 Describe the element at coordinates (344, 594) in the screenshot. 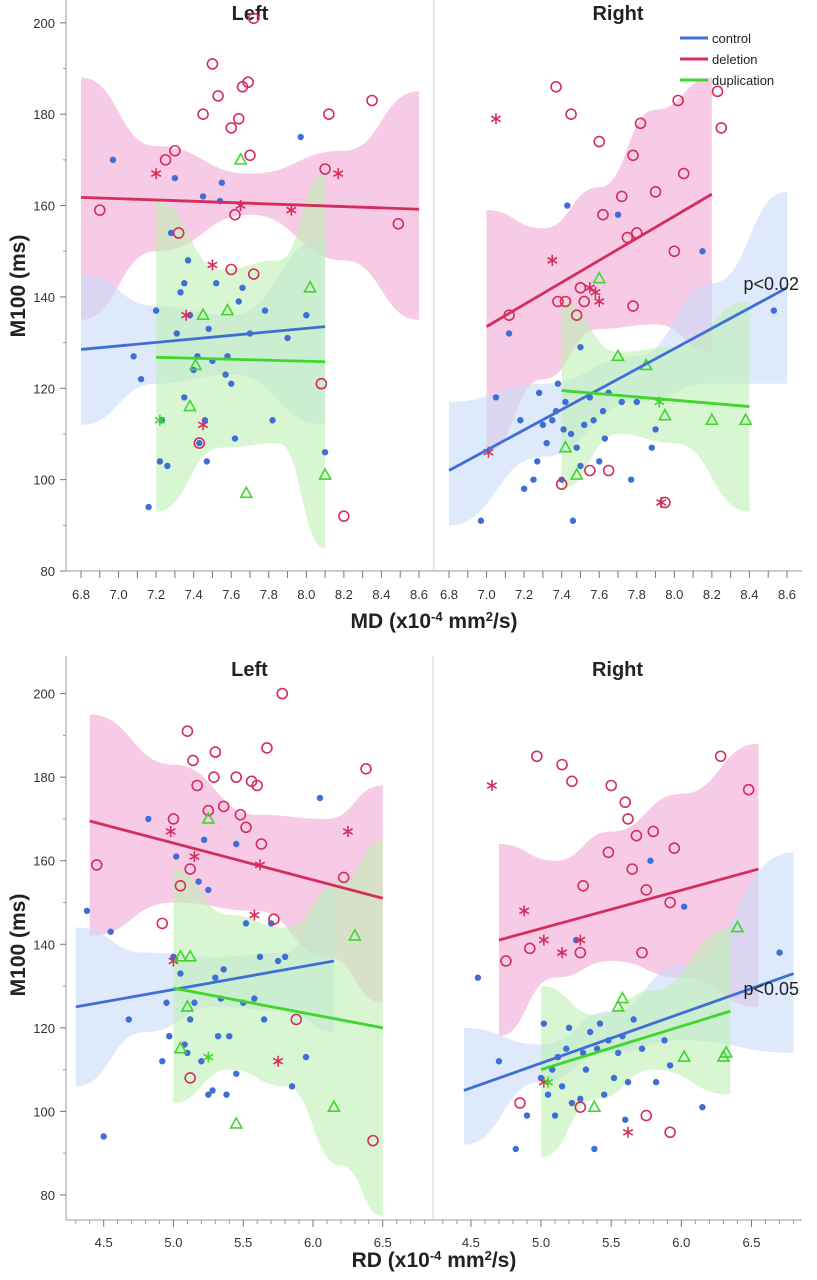

I see `x-tick-label: 8.2` at that location.